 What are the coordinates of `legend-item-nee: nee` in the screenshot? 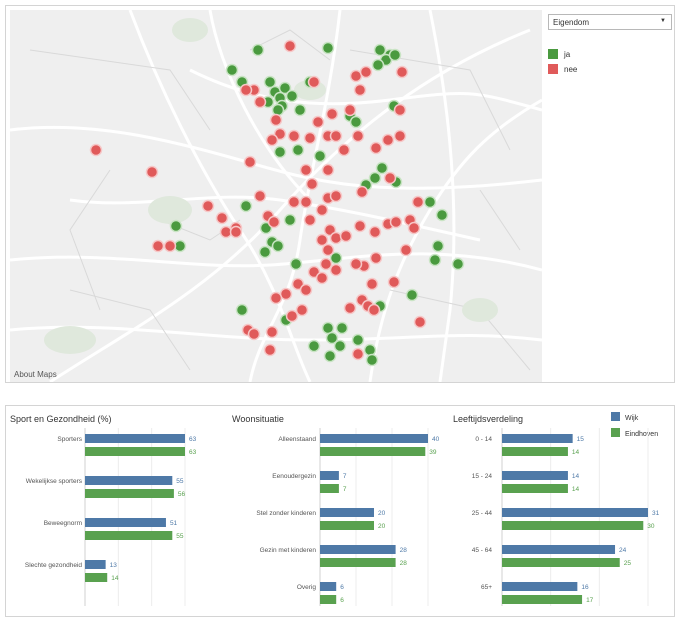 It's located at (562, 69).